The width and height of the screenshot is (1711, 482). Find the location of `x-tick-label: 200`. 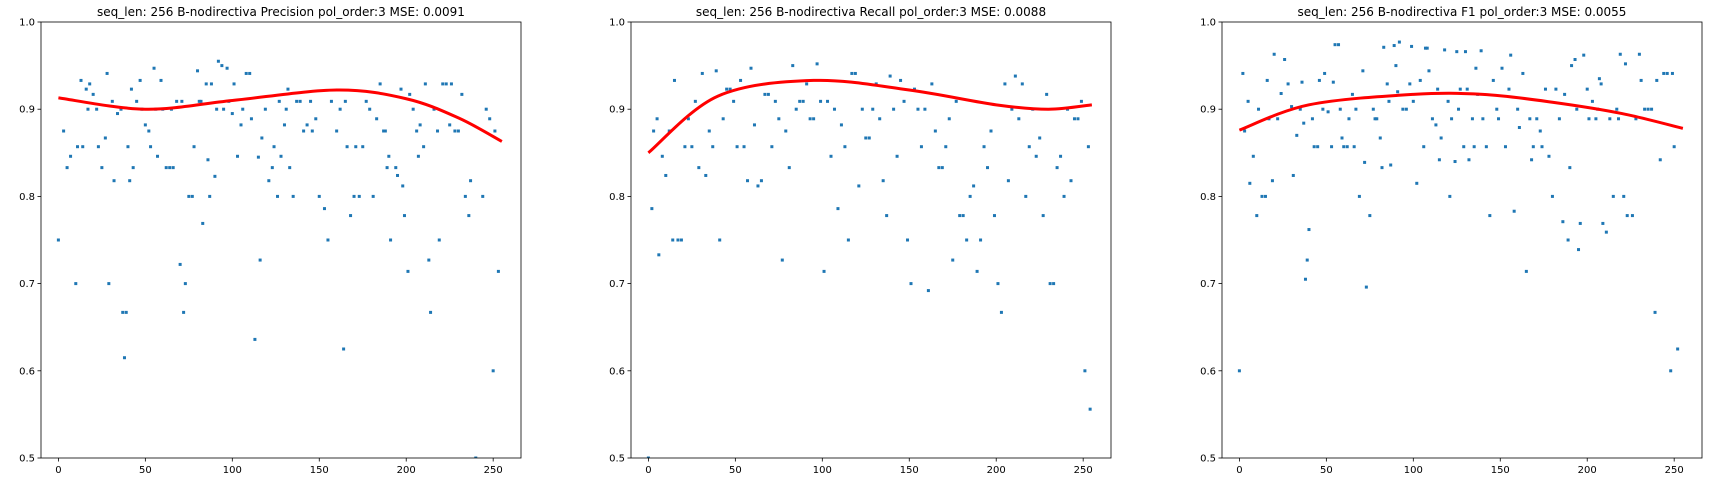

x-tick-label: 200 is located at coordinates (1587, 470).